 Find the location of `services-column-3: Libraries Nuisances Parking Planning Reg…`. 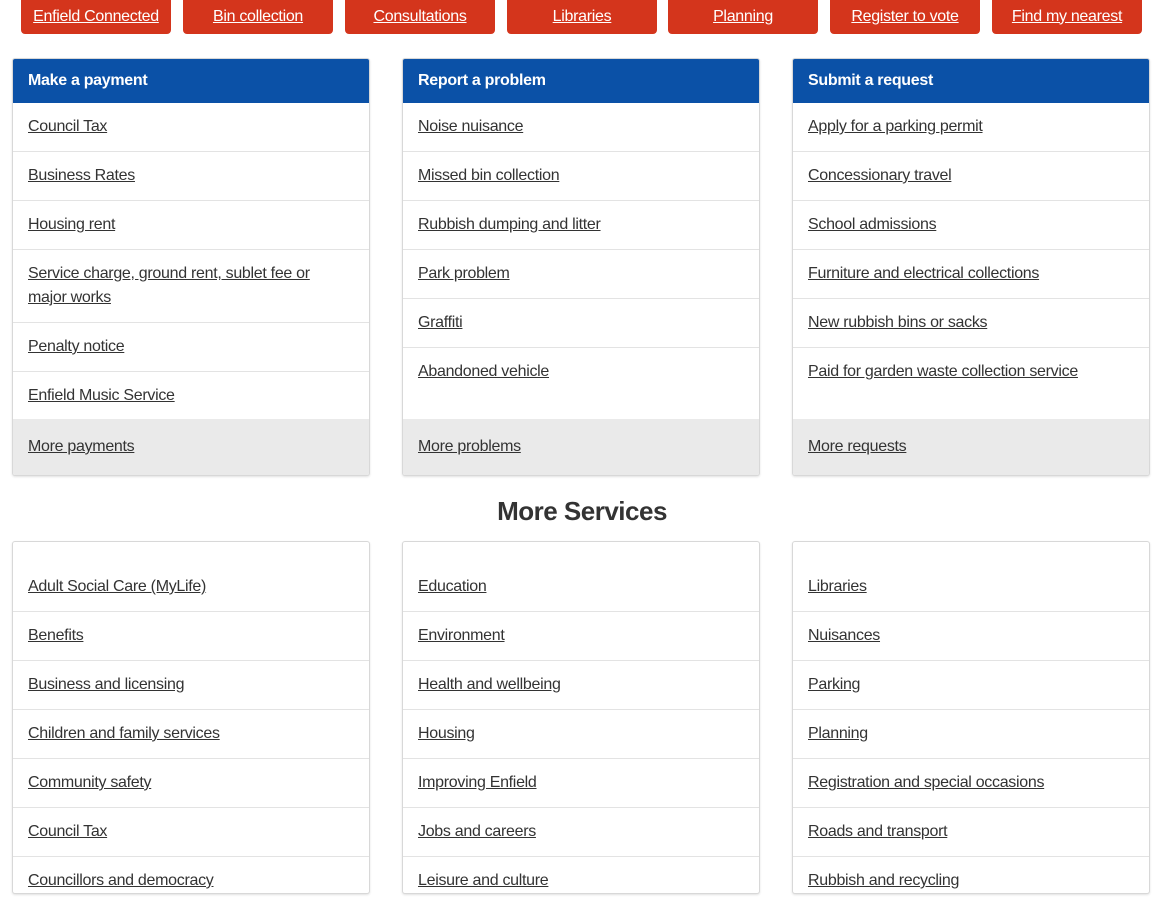

services-column-3: Libraries Nuisances Parking Planning Reg… is located at coordinates (971, 717).